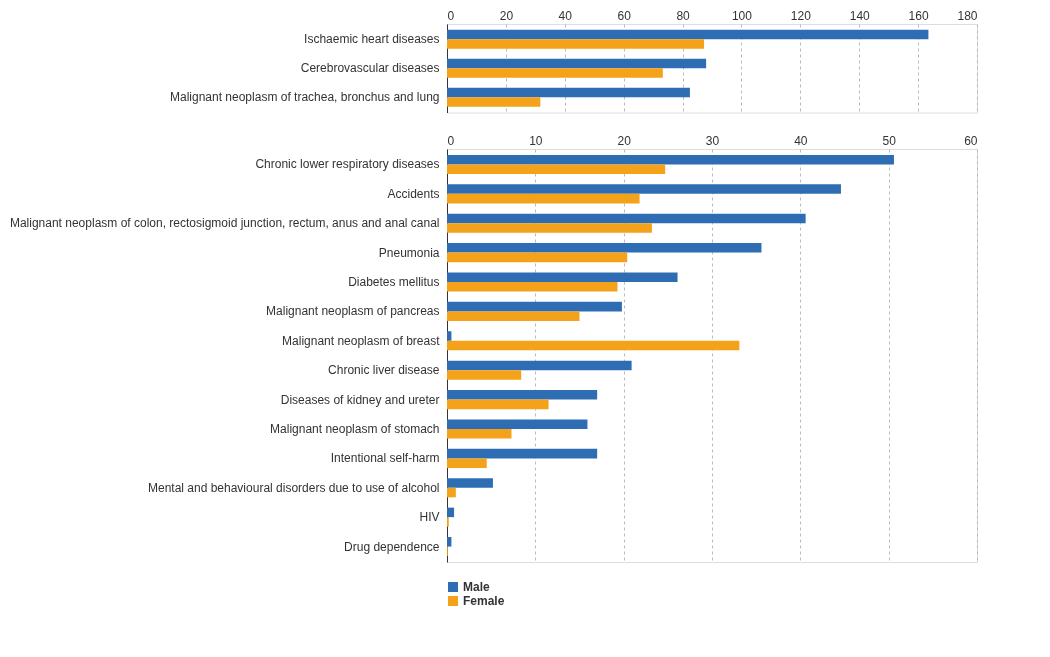  Describe the element at coordinates (385, 458) in the screenshot. I see `y-tick-label: Intentional self-harm` at that location.